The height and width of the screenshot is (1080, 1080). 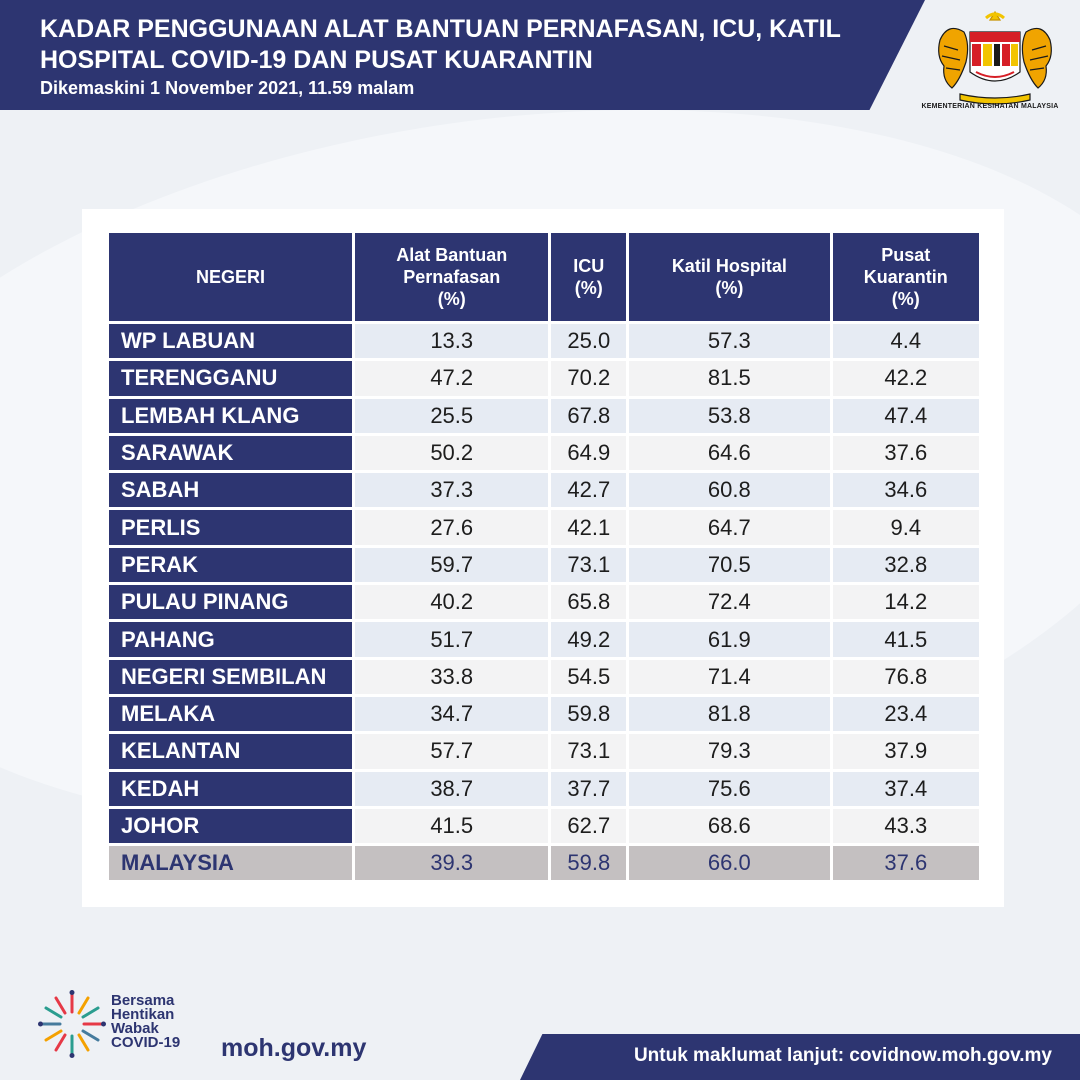 What do you see at coordinates (452, 492) in the screenshot?
I see `ventilator-value: 37.3` at bounding box center [452, 492].